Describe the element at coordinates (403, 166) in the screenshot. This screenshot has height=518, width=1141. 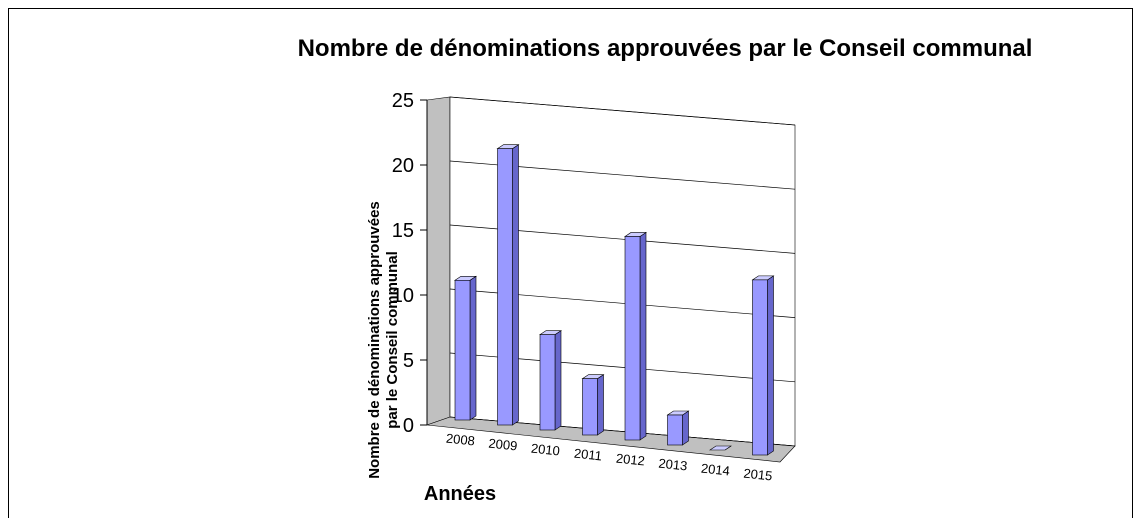
I see `y-tick-label: 20` at that location.